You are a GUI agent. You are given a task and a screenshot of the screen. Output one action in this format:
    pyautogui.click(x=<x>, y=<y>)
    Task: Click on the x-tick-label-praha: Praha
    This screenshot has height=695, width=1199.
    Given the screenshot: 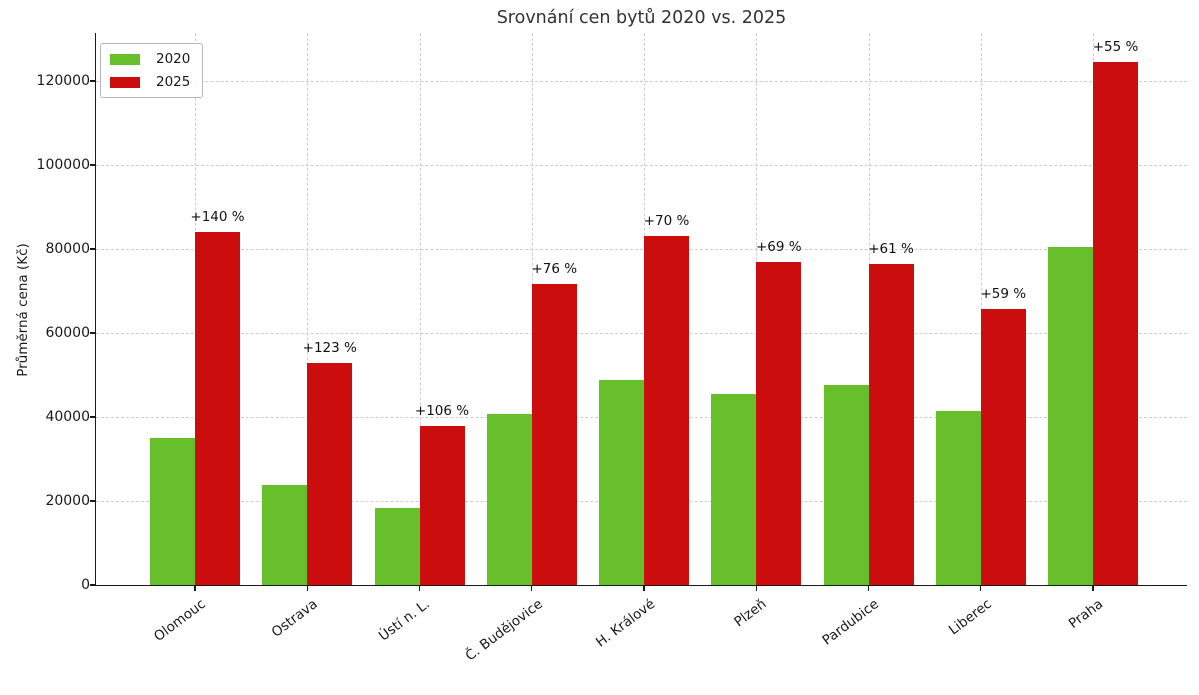 What is the action you would take?
    pyautogui.click(x=1086, y=614)
    